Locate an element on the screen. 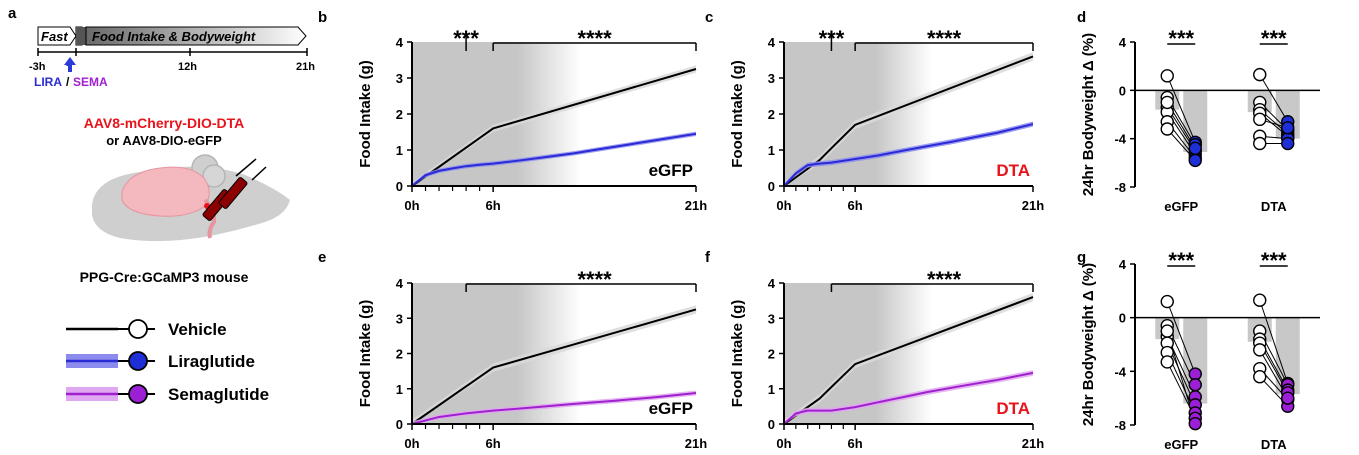 The image size is (1359, 455). panel-label-b: b is located at coordinates (322, 17).